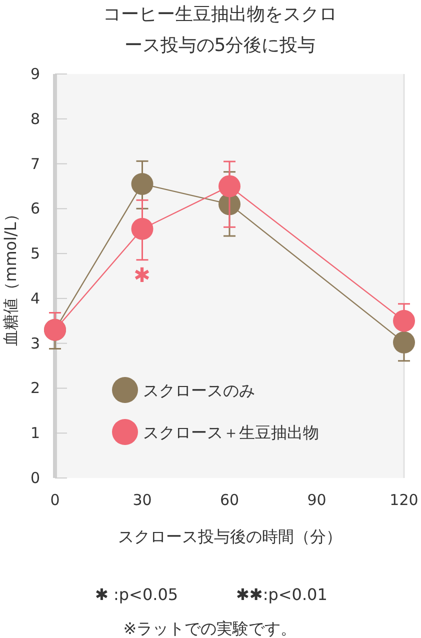 This screenshot has height=638, width=421. What do you see at coordinates (230, 536) in the screenshot?
I see `x-axis-title: スクロース投与後の時間（分）` at bounding box center [230, 536].